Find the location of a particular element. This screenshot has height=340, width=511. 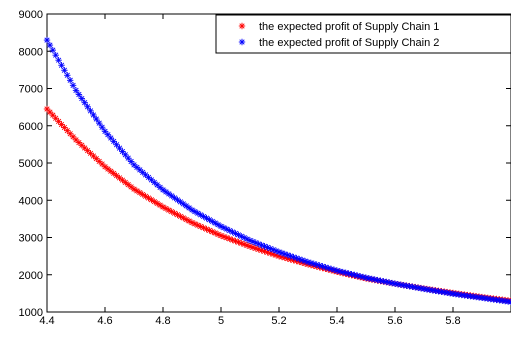

y-tick-label: 3000 is located at coordinates (31, 239).